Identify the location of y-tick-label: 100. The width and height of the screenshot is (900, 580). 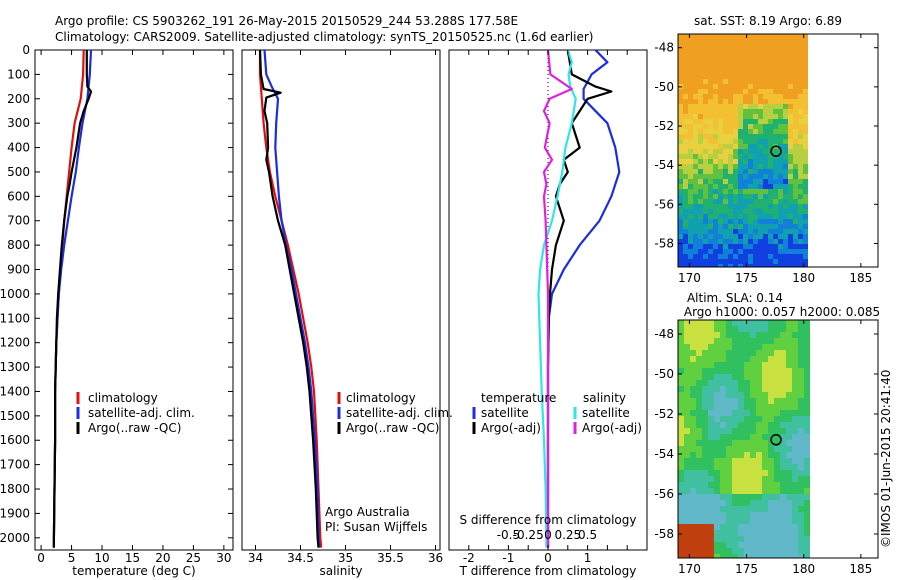
(18, 74).